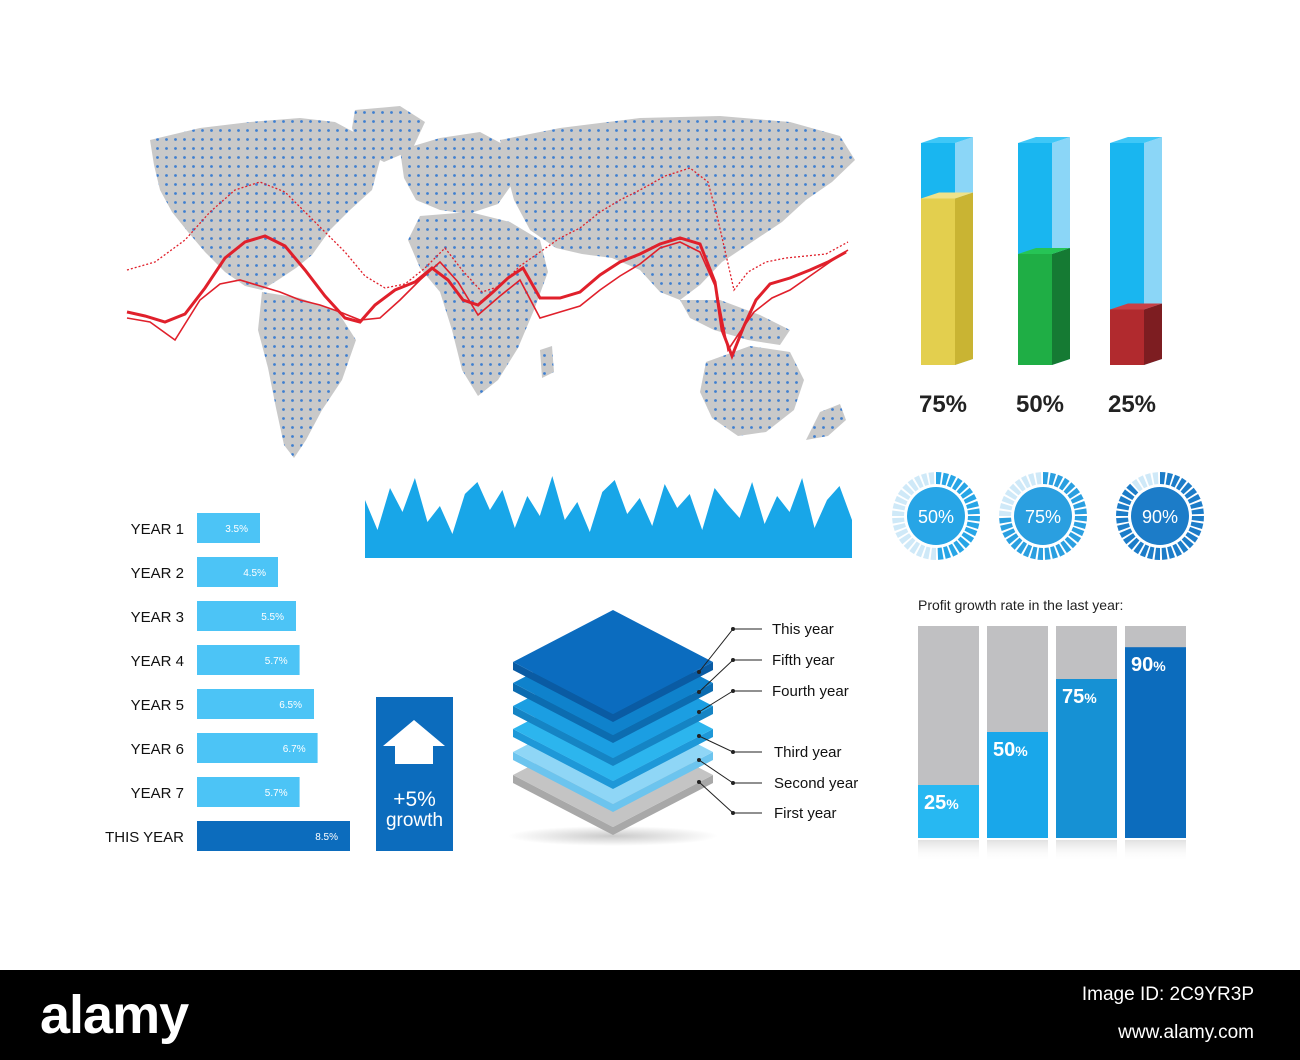  I want to click on year-bar-value: 8.5%, so click(326, 837).